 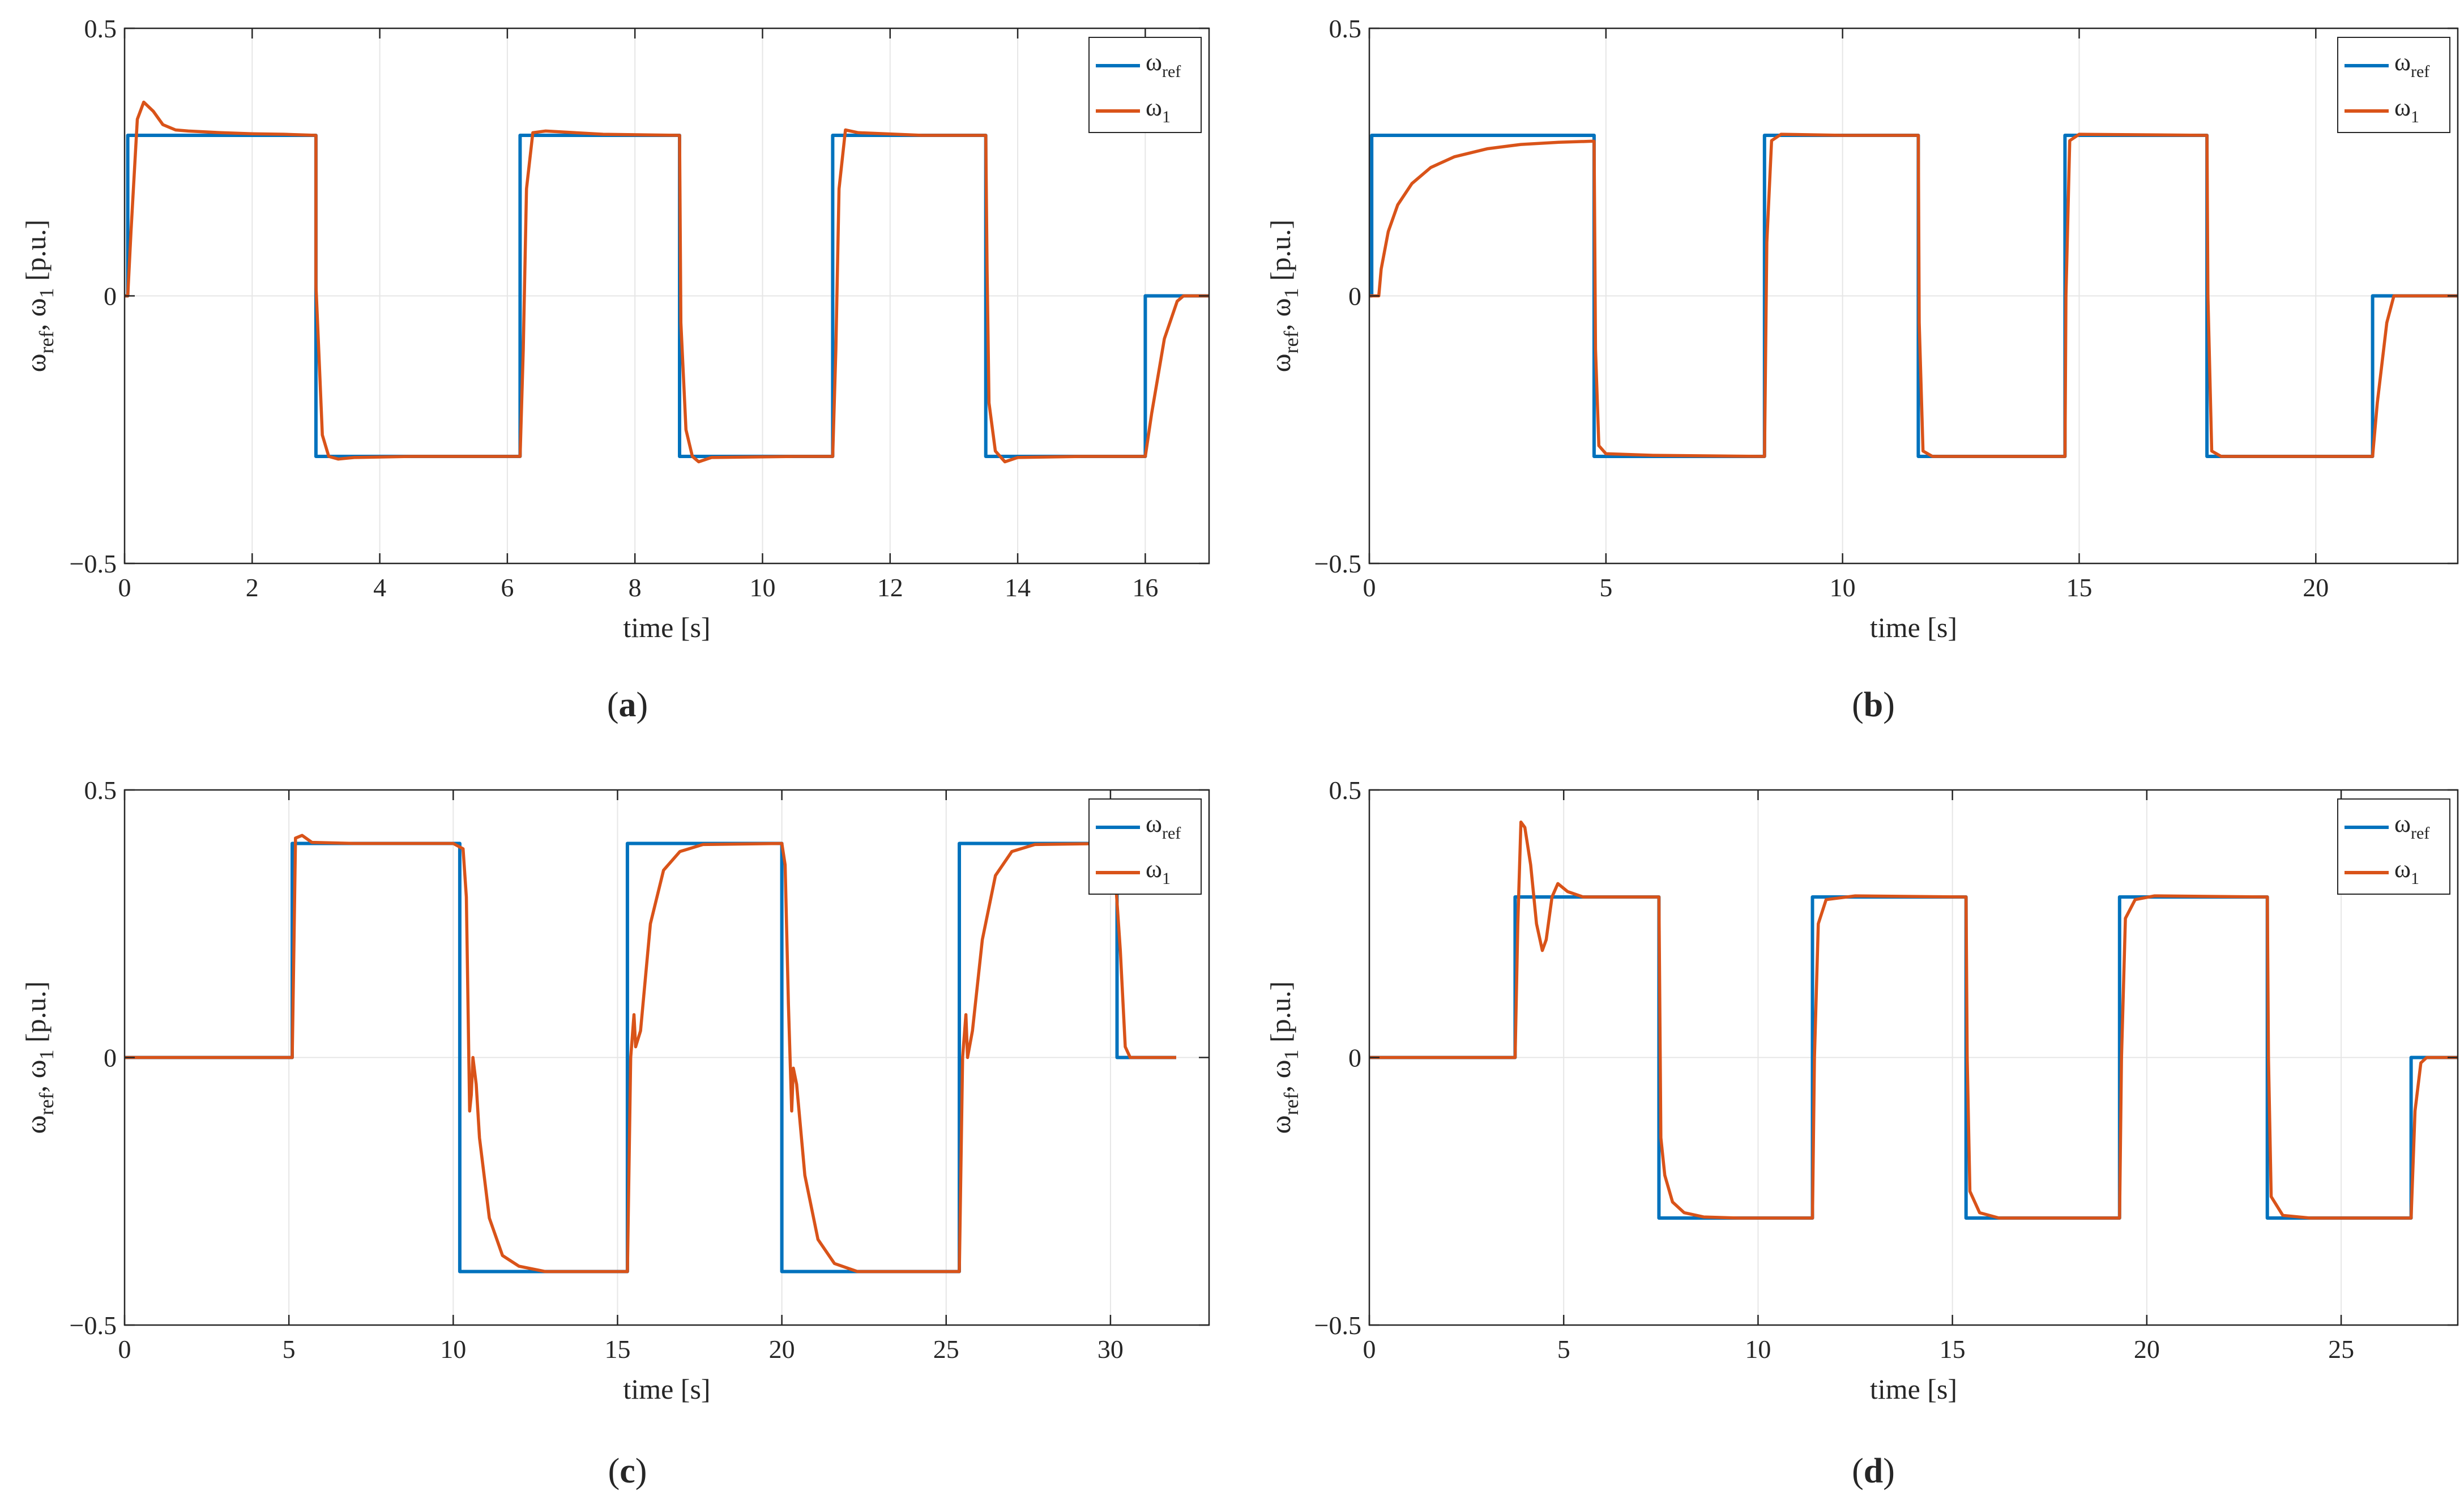 What do you see at coordinates (1873, 1471) in the screenshot?
I see `panel-caption: (d)` at bounding box center [1873, 1471].